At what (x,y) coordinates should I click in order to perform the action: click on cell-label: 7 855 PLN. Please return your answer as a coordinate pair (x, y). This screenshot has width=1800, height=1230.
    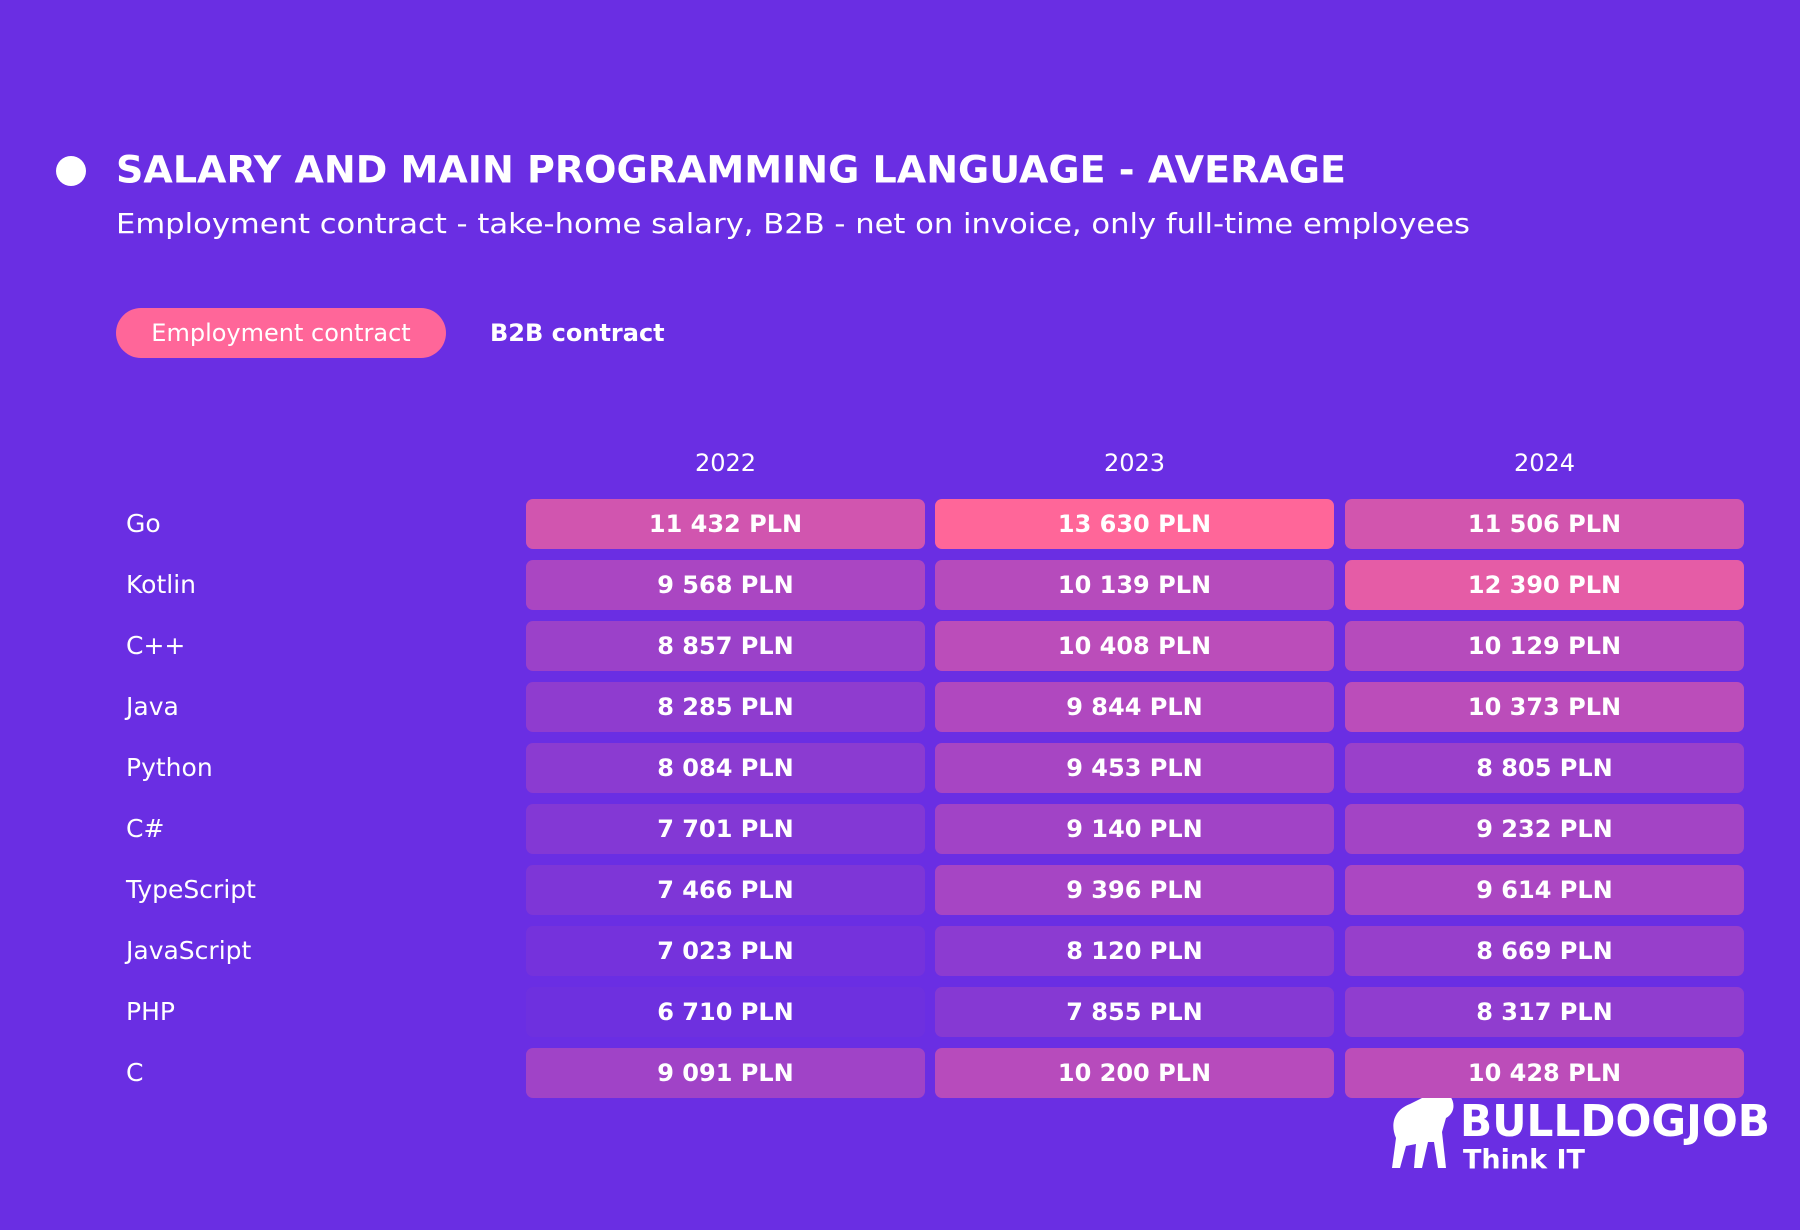
    Looking at the image, I should click on (1134, 1012).